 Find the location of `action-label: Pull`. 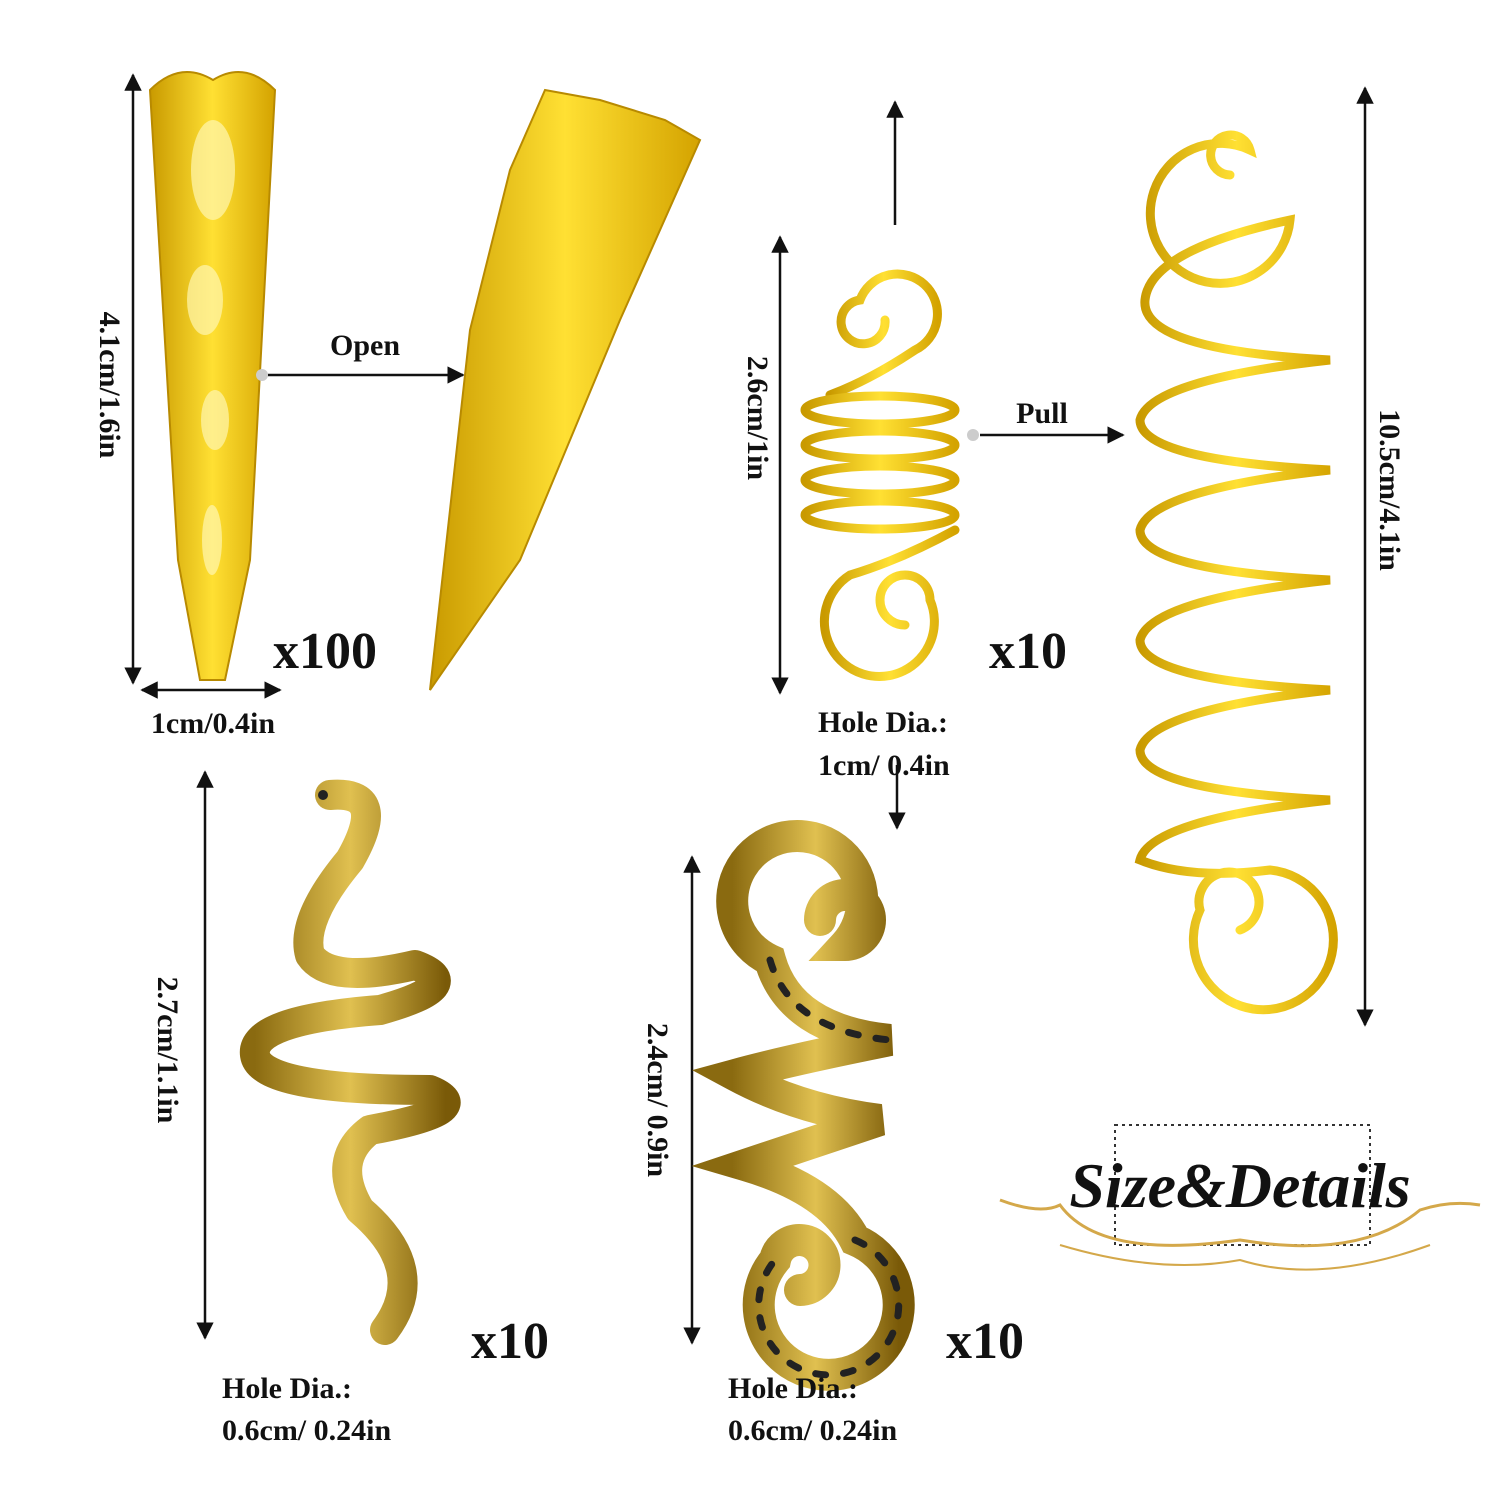

action-label: Pull is located at coordinates (1042, 413).